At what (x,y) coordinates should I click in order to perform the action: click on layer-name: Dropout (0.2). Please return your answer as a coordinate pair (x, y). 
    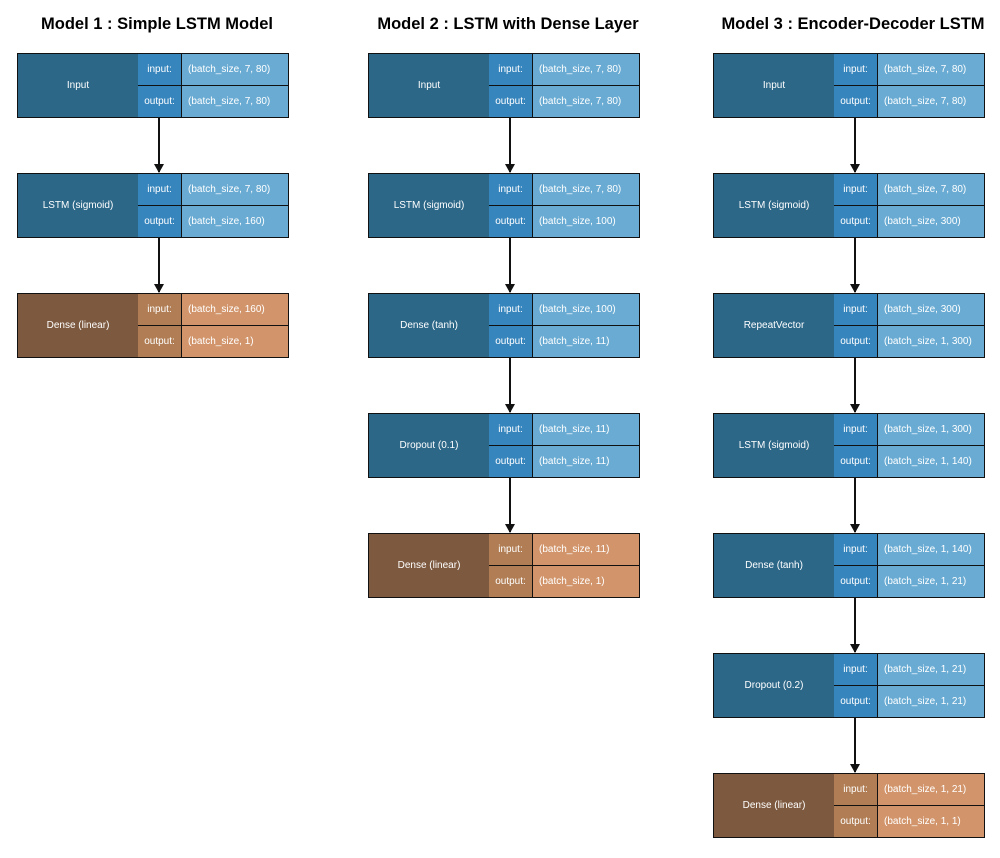
    Looking at the image, I should click on (774, 685).